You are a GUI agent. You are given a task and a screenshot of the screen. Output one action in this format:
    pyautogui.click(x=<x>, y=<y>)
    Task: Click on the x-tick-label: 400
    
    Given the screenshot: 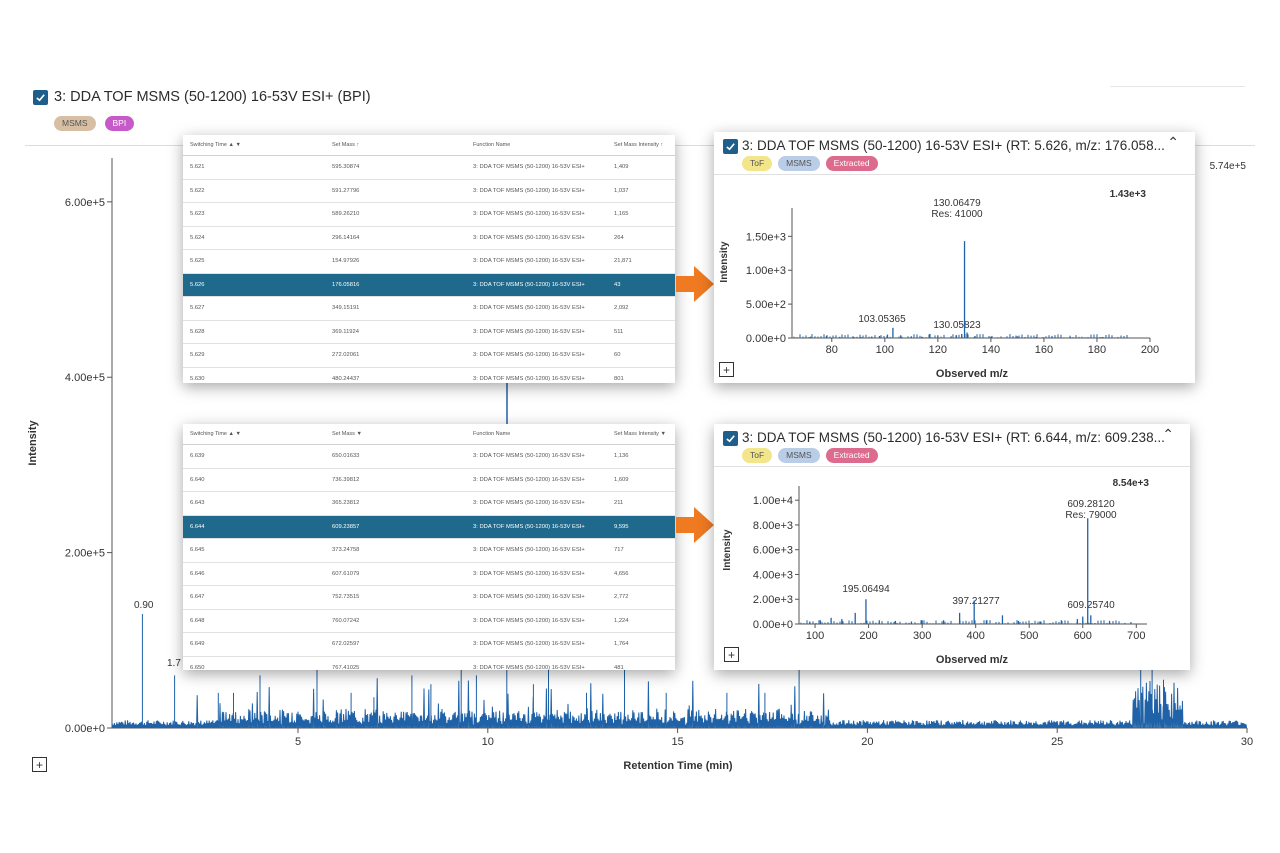 What is the action you would take?
    pyautogui.click(x=975, y=636)
    